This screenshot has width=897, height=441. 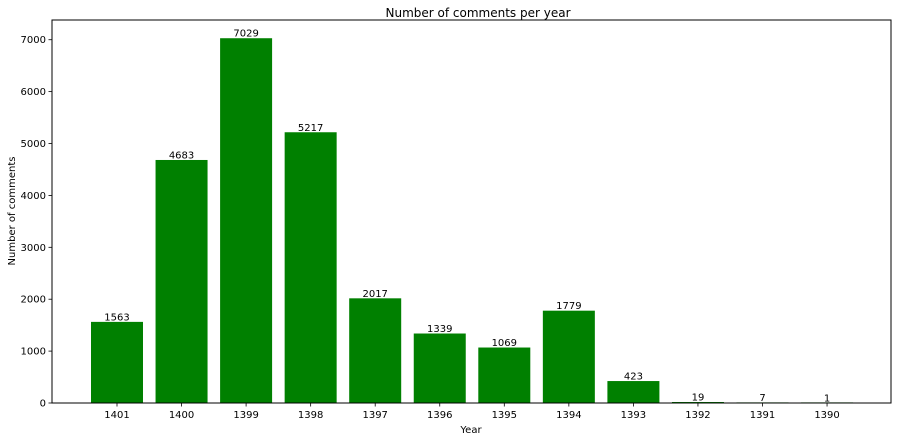 I want to click on x-tick-label-1395: 1395, so click(x=504, y=415).